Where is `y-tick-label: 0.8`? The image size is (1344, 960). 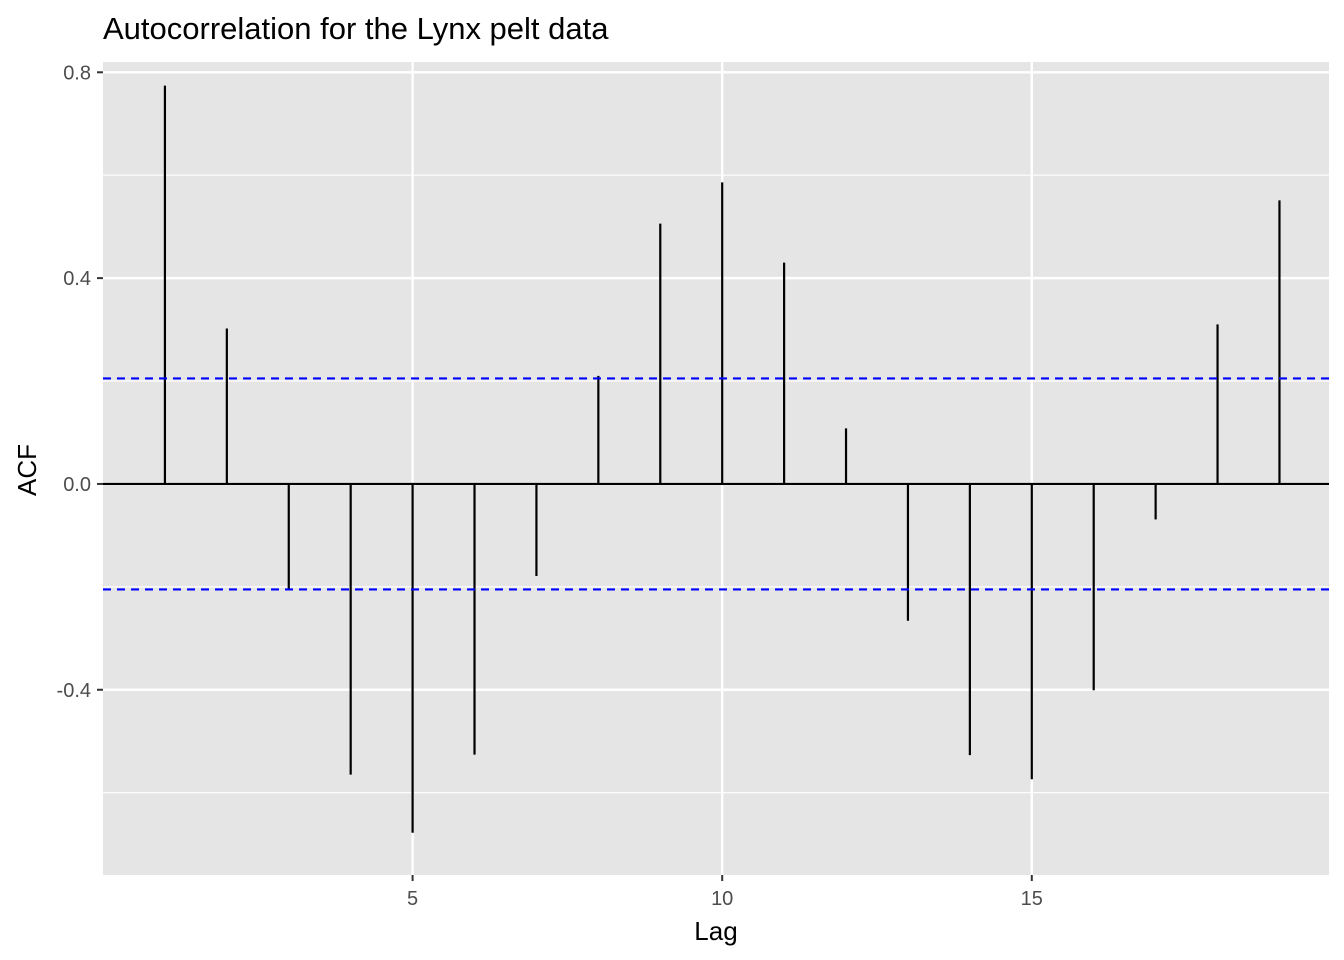
y-tick-label: 0.8 is located at coordinates (77, 73).